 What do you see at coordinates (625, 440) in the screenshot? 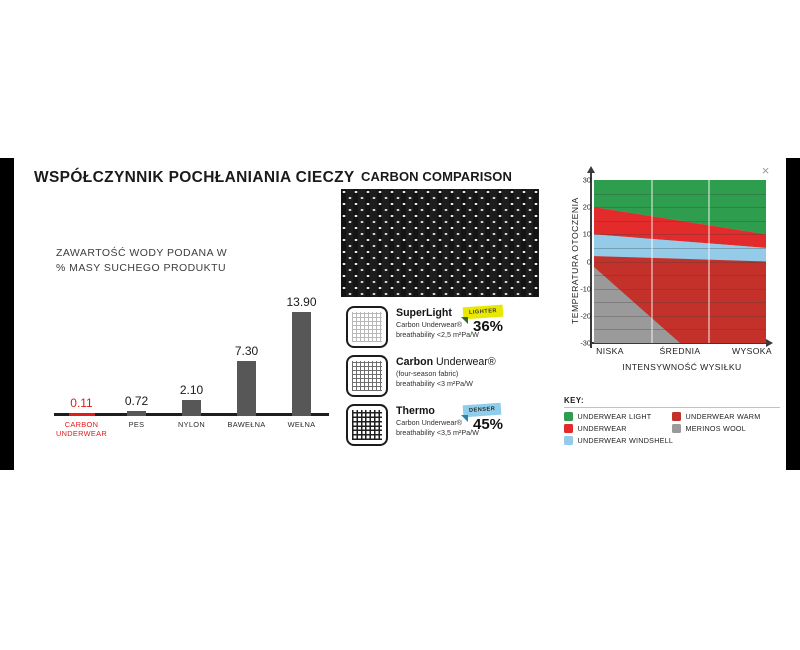
I see `legend-label: UNDERWEAR WINDSHELL` at bounding box center [625, 440].